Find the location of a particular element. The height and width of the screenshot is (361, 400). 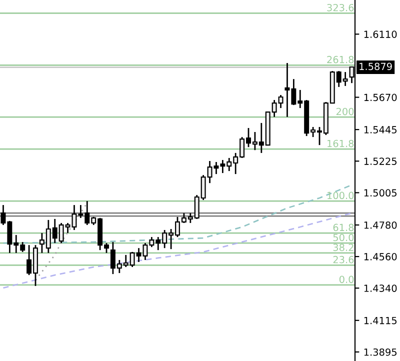

annotation: 261.8 is located at coordinates (340, 60).